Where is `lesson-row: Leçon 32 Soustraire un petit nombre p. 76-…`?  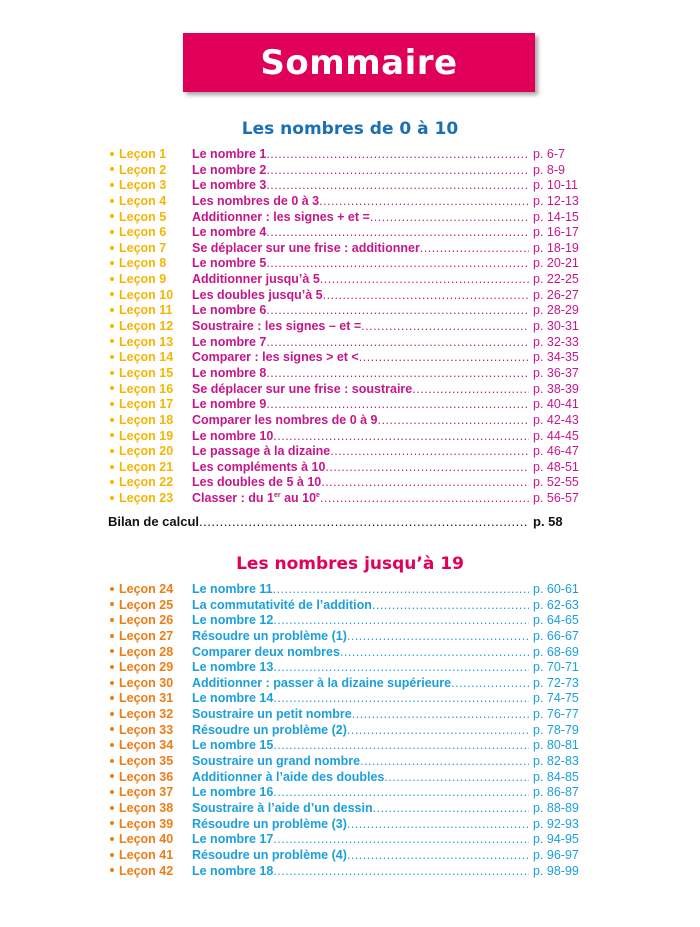
lesson-row: Leçon 32 Soustraire un petit nombre p. 76-… is located at coordinates (345, 715).